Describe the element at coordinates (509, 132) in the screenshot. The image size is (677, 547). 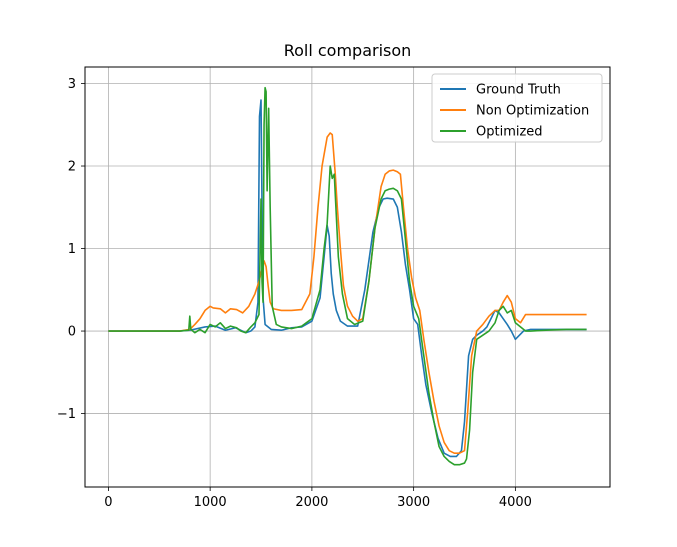
I see `legend-label: Optimized` at that location.